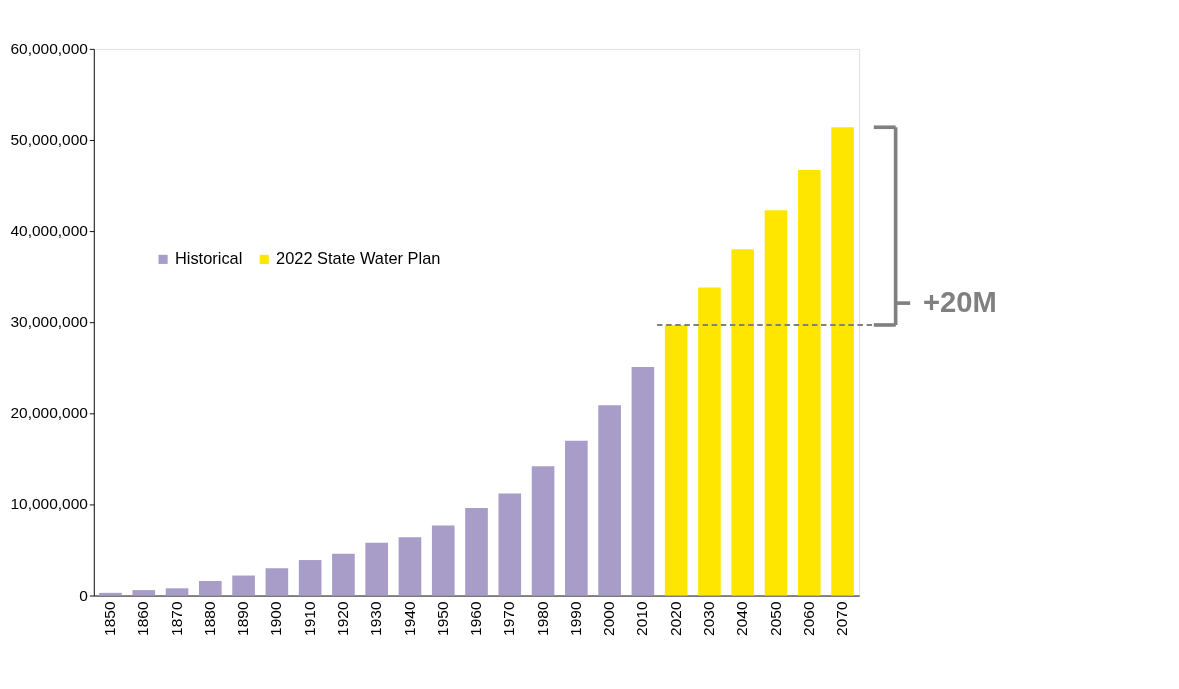 The image size is (1179, 689). Describe the element at coordinates (642, 618) in the screenshot. I see `x-tick-label: 2010` at that location.